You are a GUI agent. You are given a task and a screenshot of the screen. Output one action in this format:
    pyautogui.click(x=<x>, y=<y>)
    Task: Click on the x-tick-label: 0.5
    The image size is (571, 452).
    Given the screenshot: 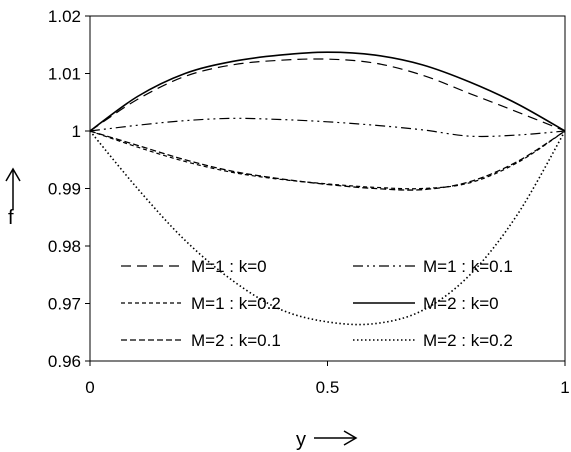 What is the action you would take?
    pyautogui.click(x=328, y=387)
    